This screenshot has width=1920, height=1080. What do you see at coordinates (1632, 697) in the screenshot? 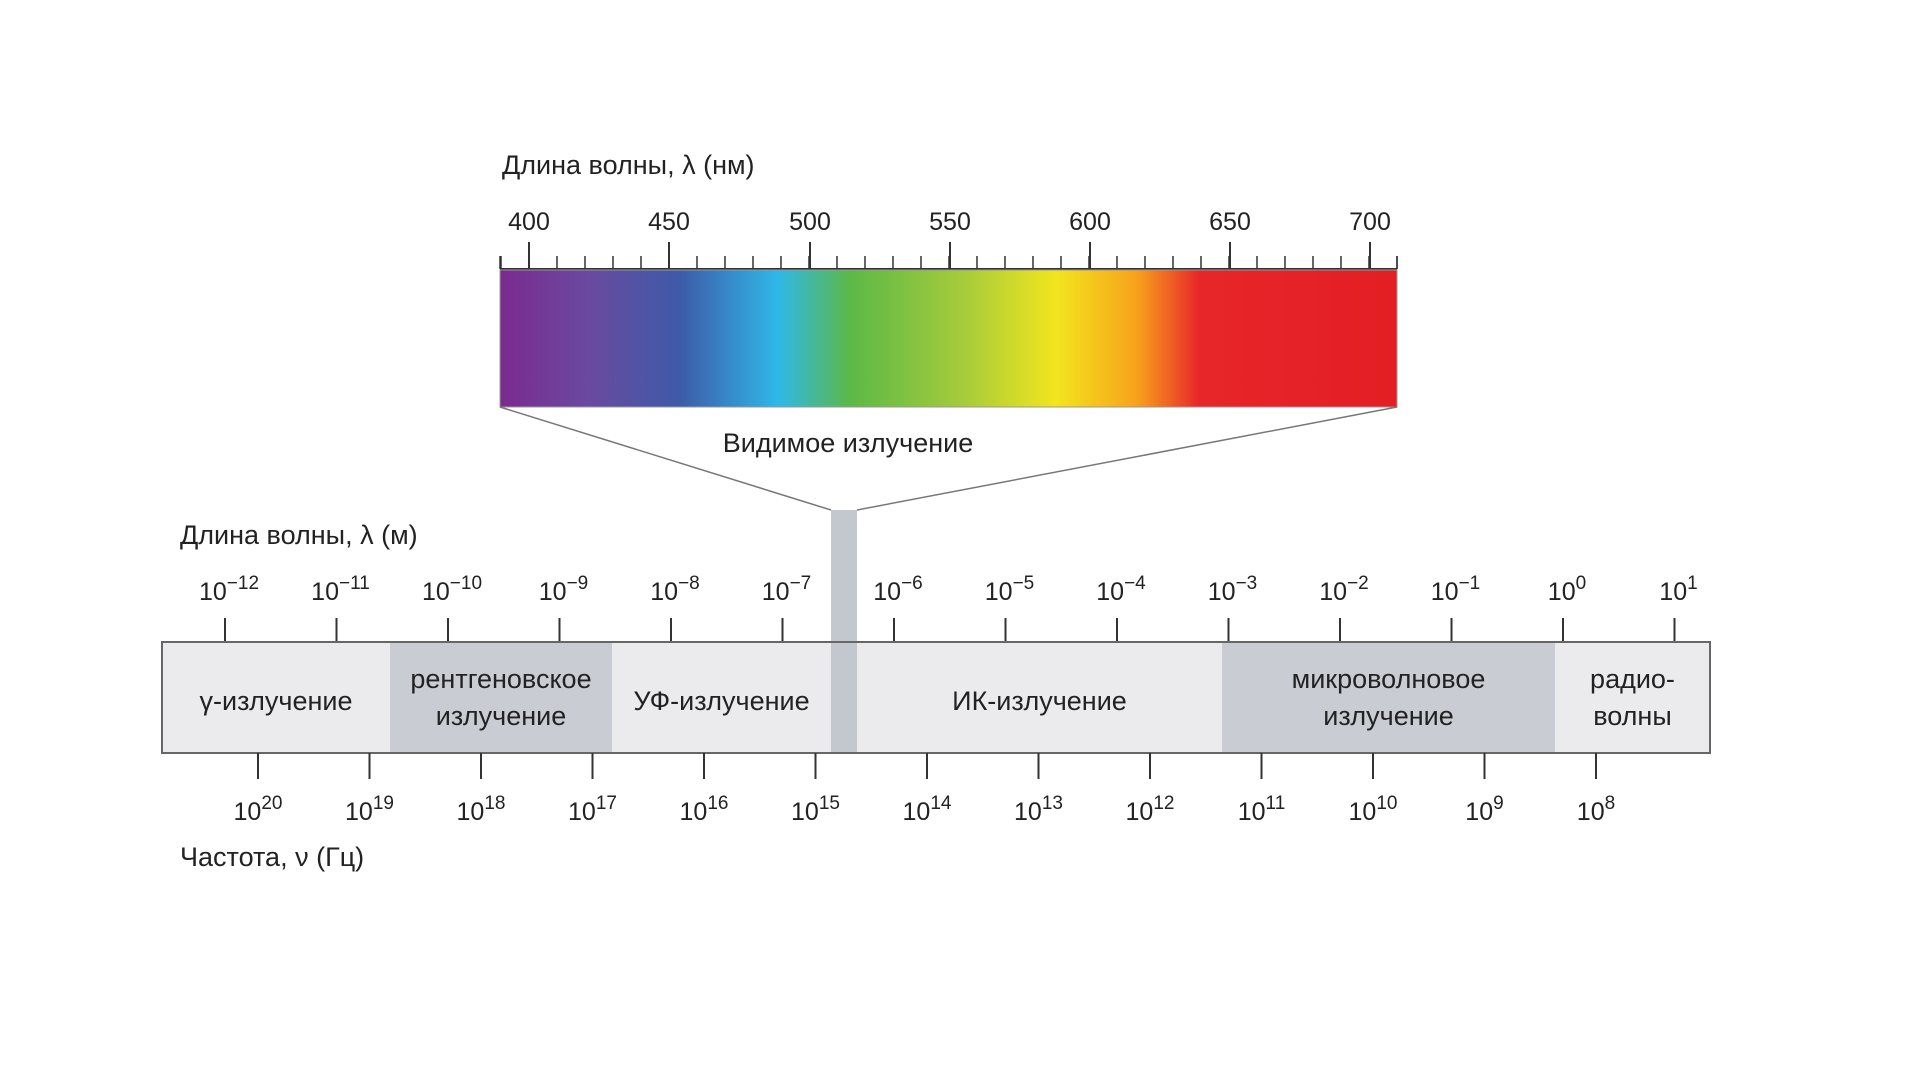
I see `band-radio` at bounding box center [1632, 697].